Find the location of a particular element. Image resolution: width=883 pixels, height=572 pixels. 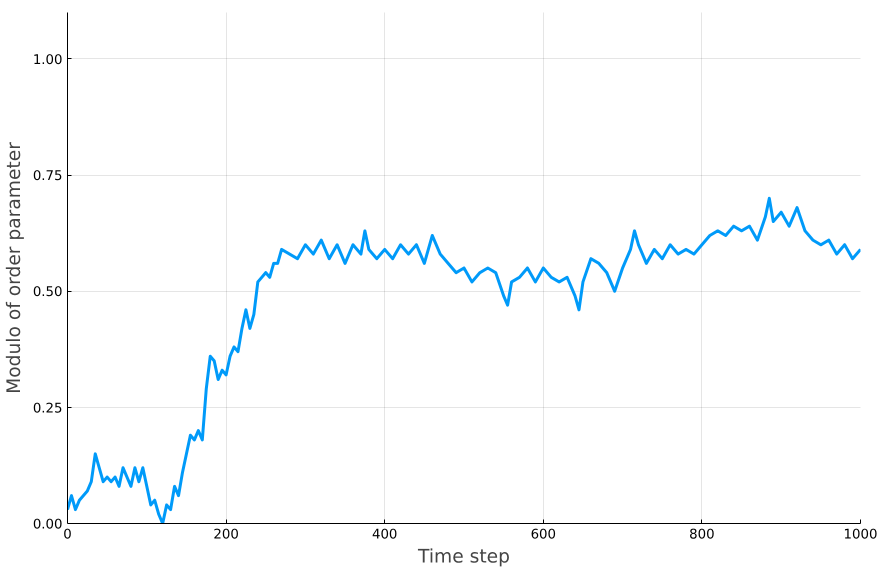

y-tick-label: 0.00 is located at coordinates (47, 525).